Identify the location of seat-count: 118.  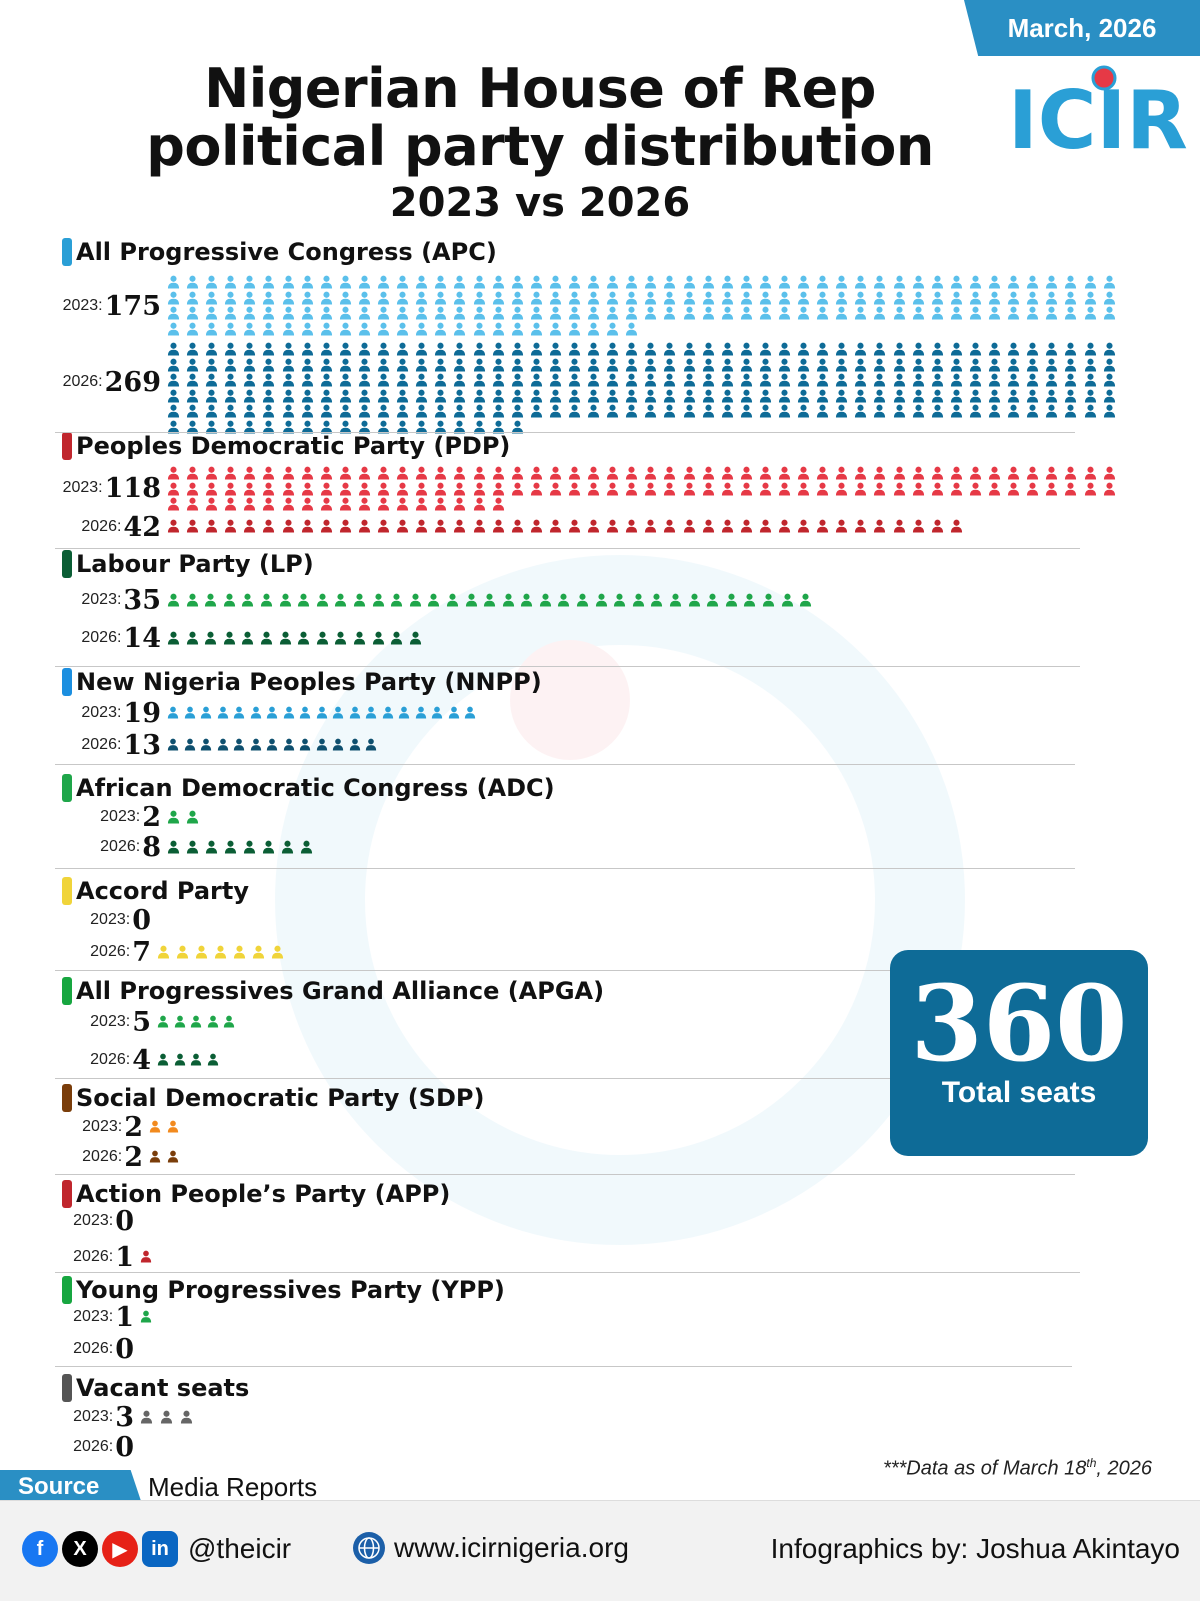
(132, 488).